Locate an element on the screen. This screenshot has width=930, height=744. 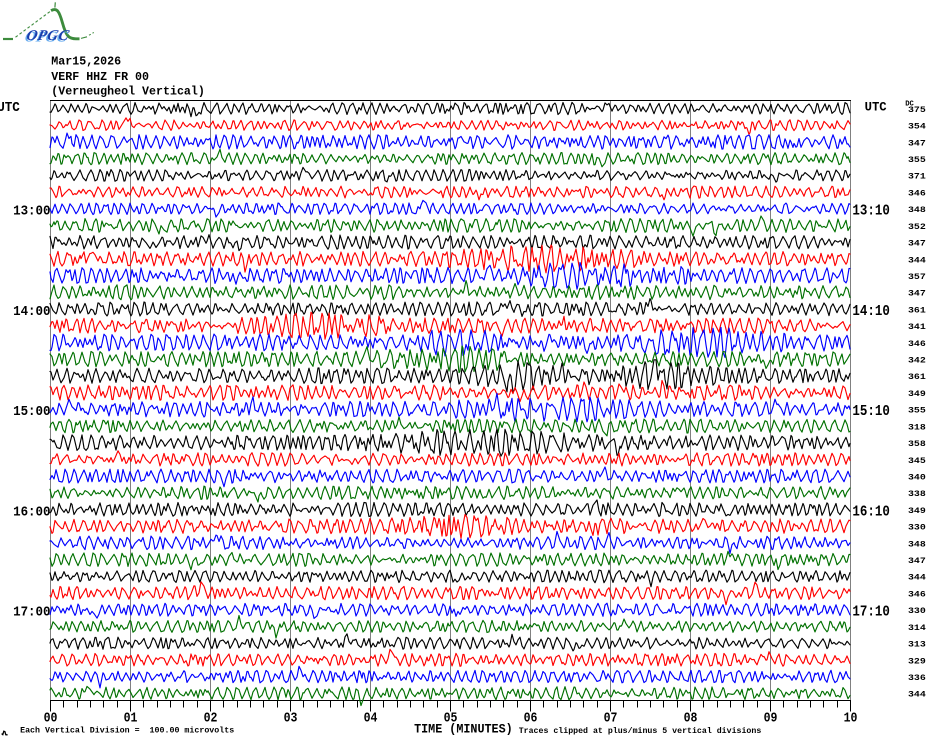
svg-text: 313 is located at coordinates (917, 644).